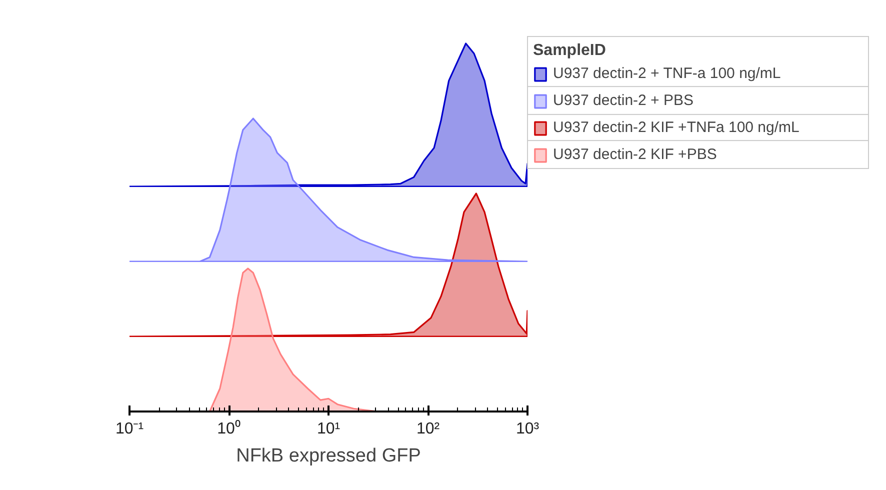  I want to click on legend-label: U937 dectin-2 KIF +TNFa 100 ng/mL, so click(676, 127).